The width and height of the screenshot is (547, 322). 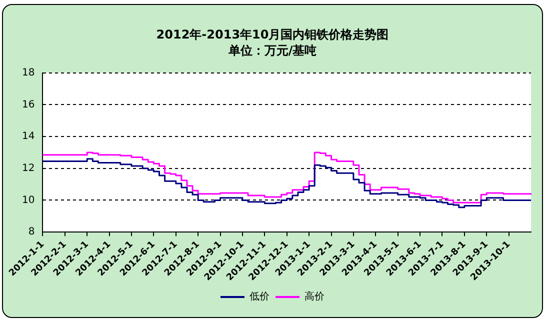 What do you see at coordinates (260, 296) in the screenshot?
I see `legend-label: 低价` at bounding box center [260, 296].